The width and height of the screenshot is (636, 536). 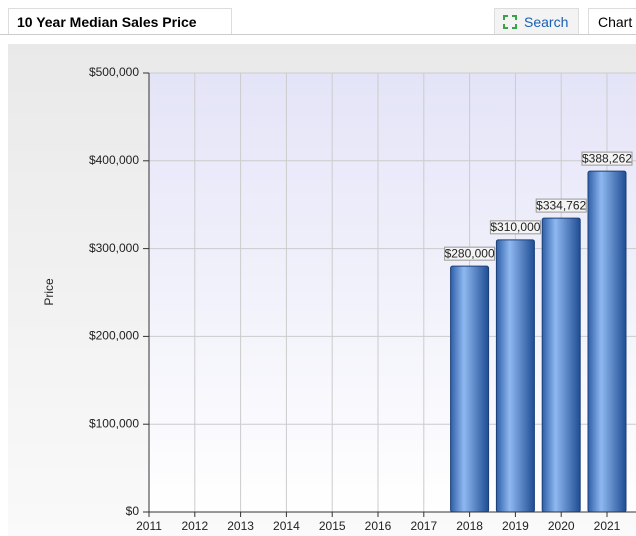 I want to click on y-tick-label: $200,000, so click(x=114, y=336).